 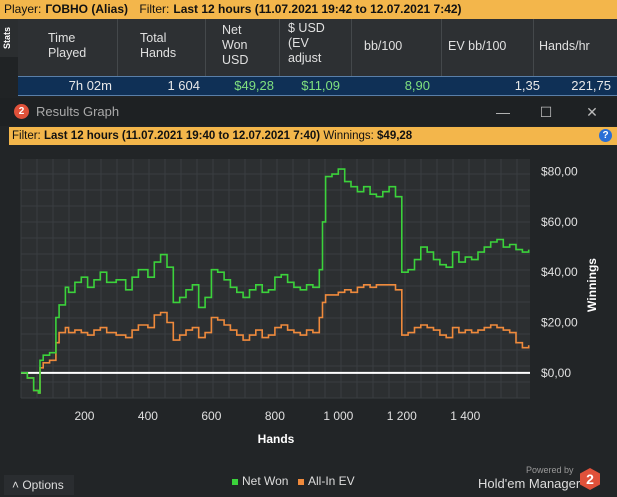 I want to click on y-axis-ticks: $0,00 $20,00 $40,00 $60,00 $80,00, so click(x=559, y=272).